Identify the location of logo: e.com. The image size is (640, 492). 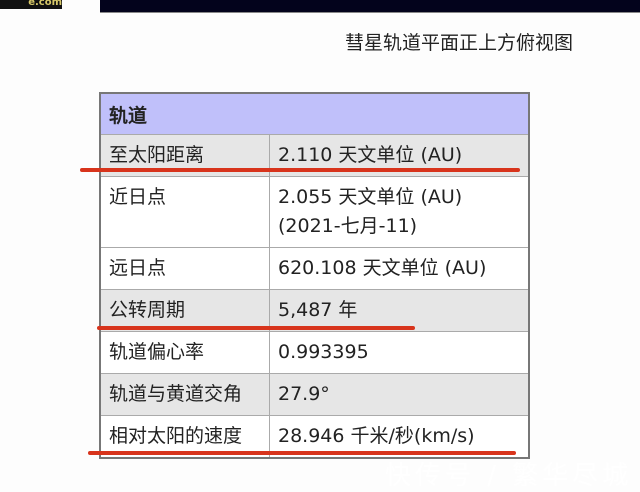
(31, 4).